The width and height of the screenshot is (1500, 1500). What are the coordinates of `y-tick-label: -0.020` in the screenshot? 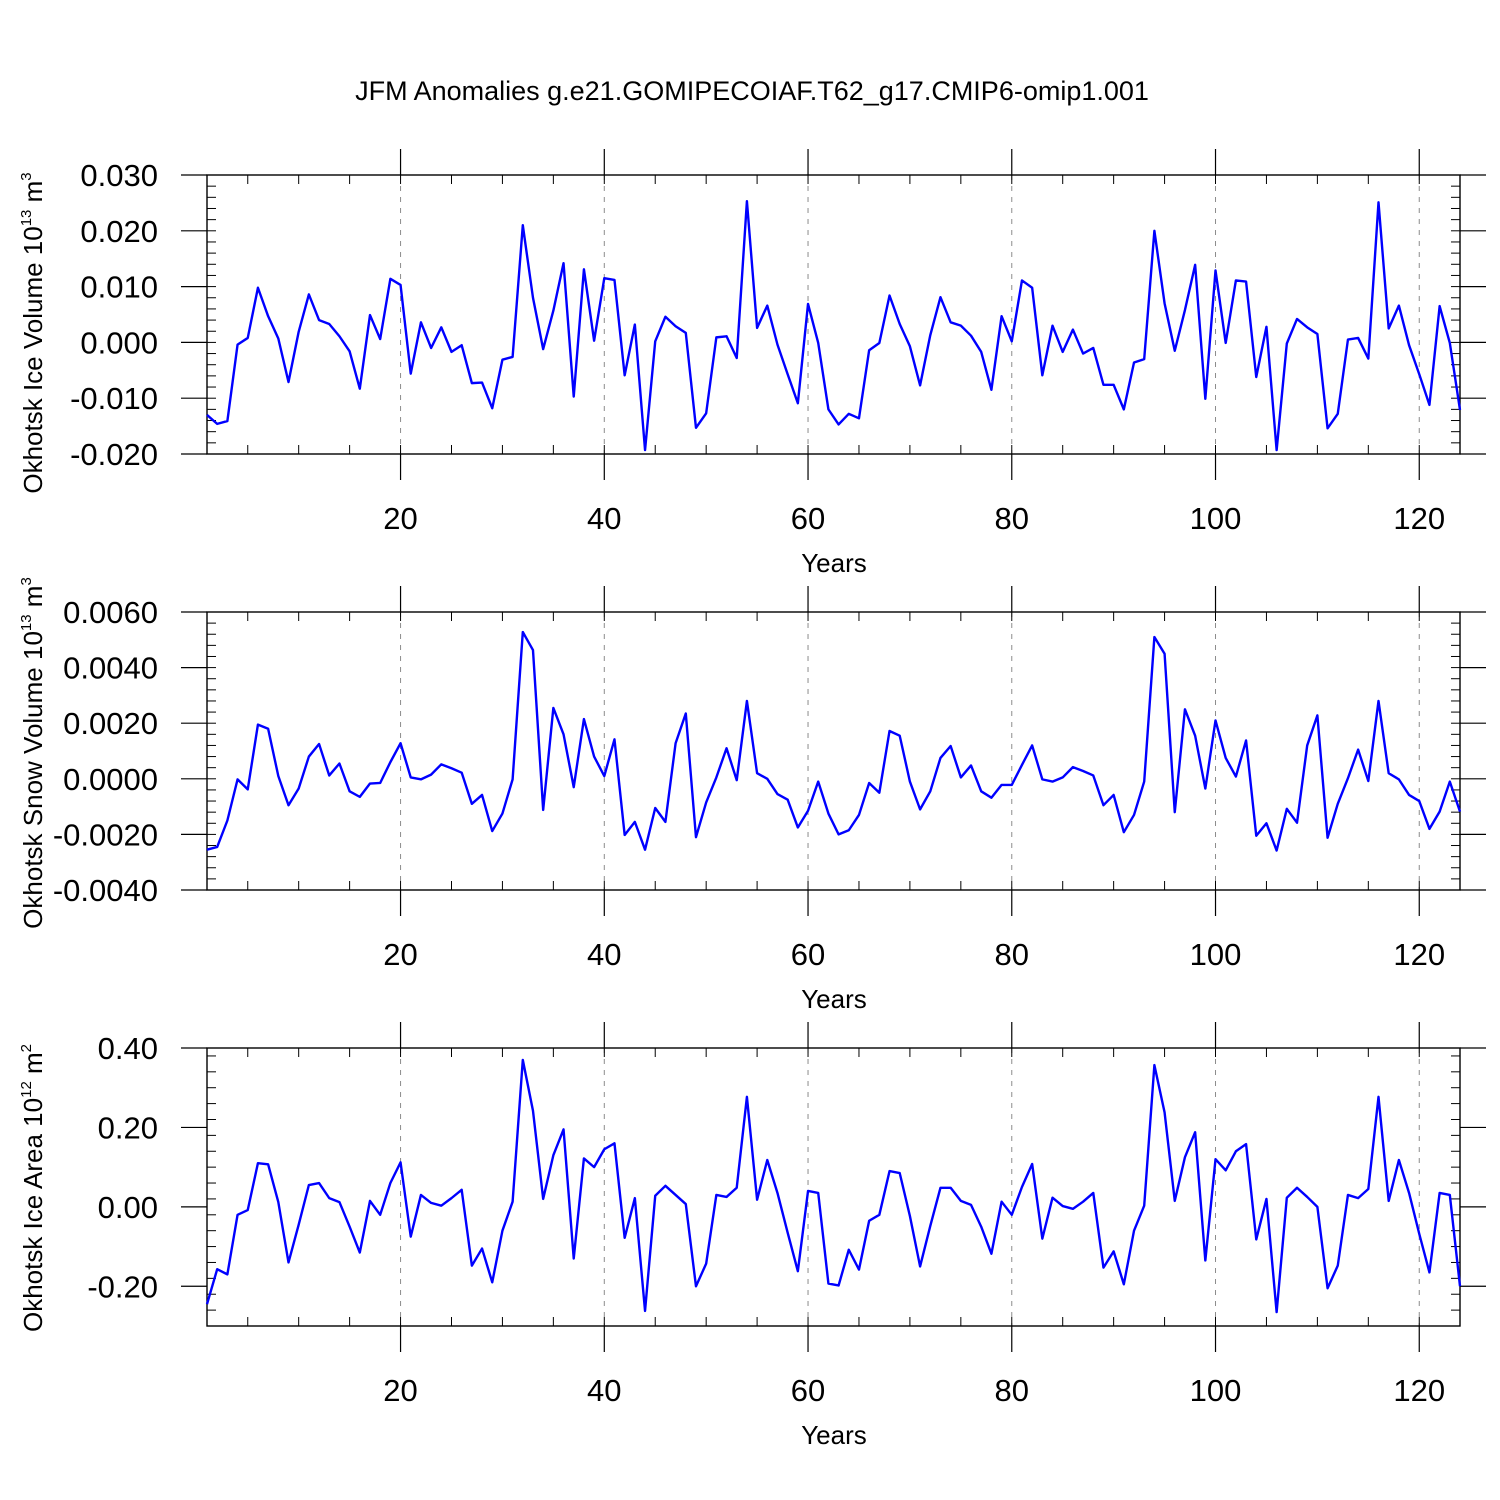 It's located at (114, 454).